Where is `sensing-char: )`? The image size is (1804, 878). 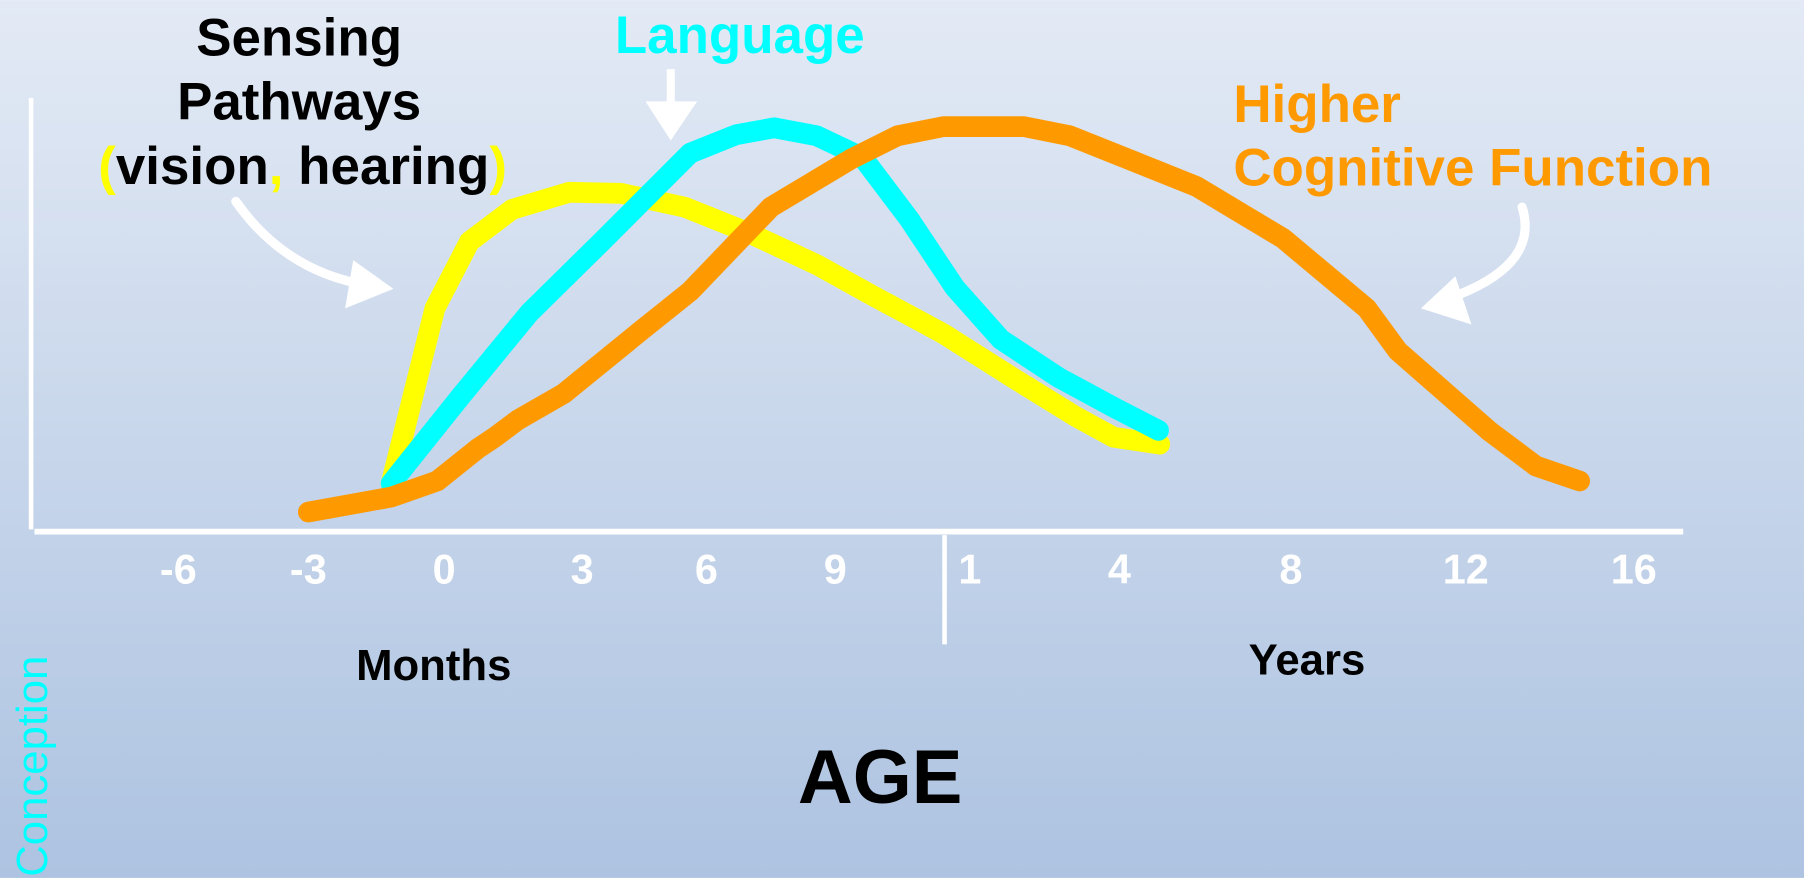
sensing-char: ) is located at coordinates (498, 166).